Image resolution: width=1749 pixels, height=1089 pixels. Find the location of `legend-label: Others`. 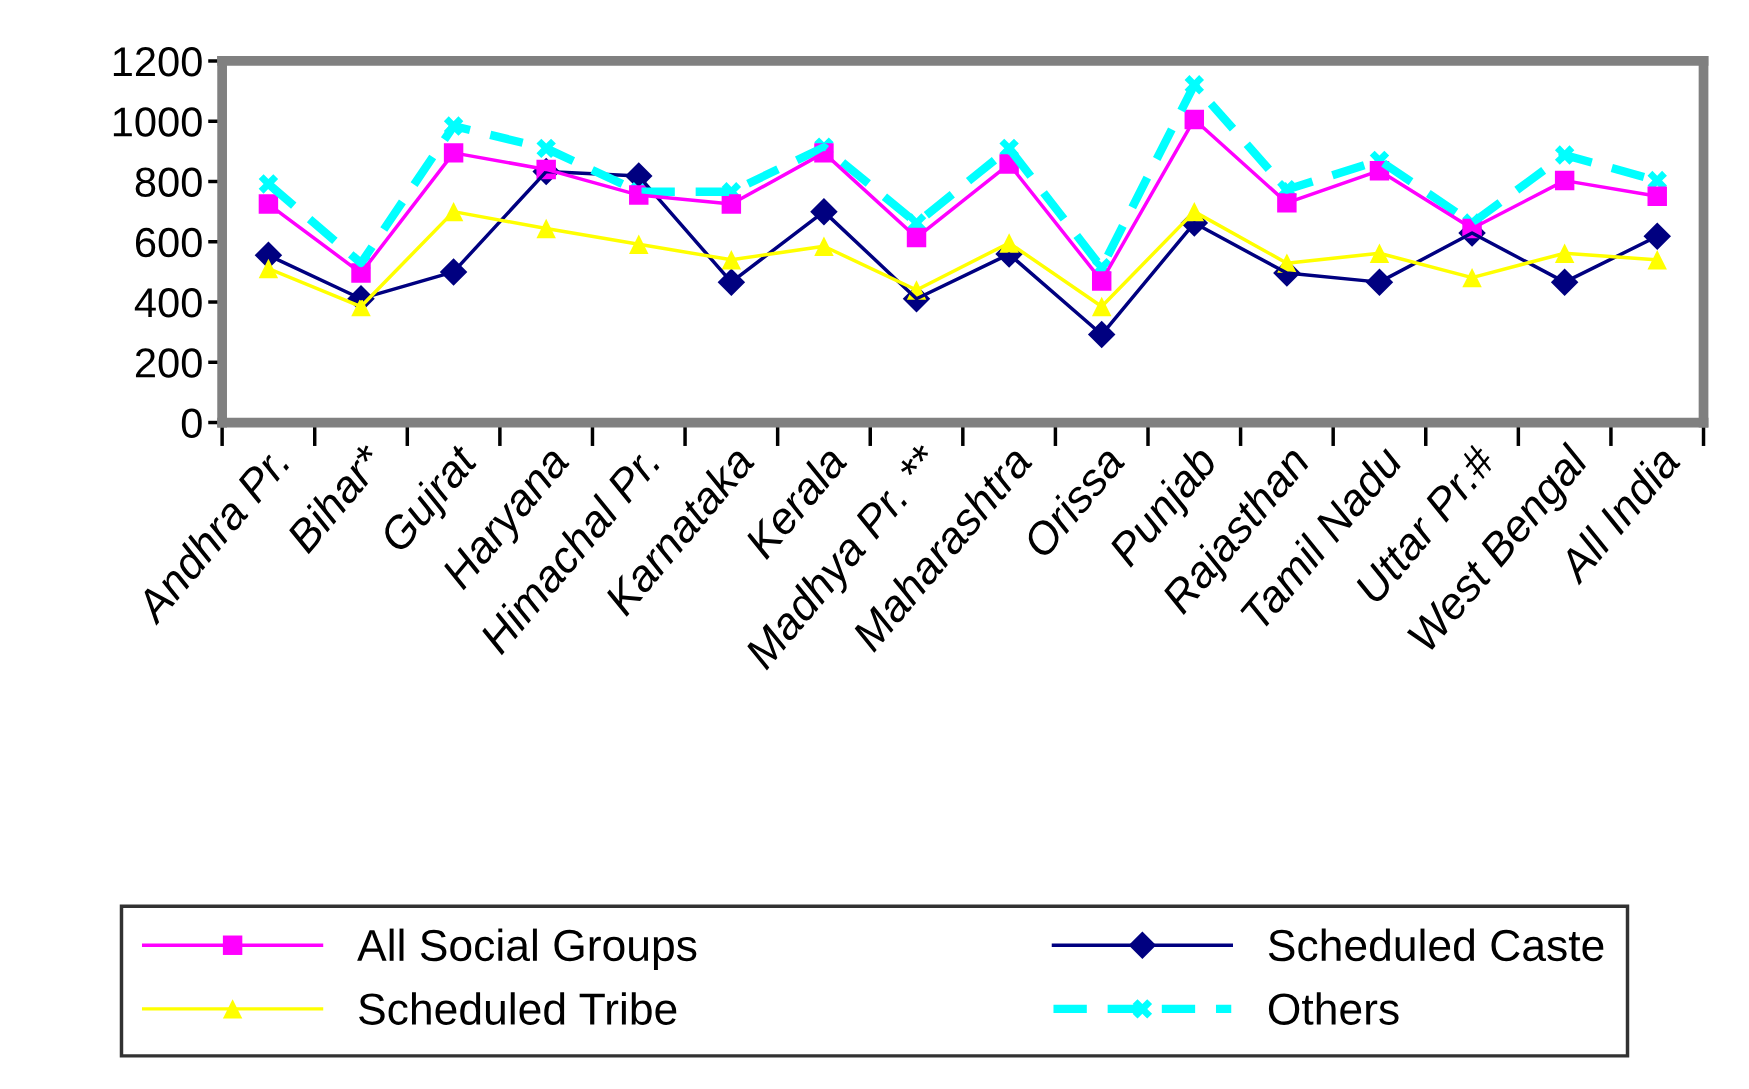

legend-label: Others is located at coordinates (1333, 1008).